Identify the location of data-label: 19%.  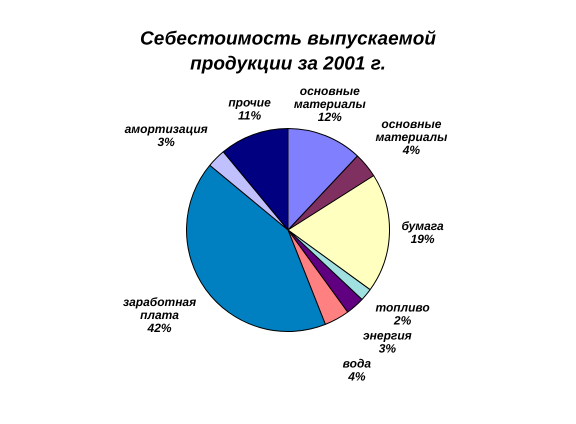
(422, 239).